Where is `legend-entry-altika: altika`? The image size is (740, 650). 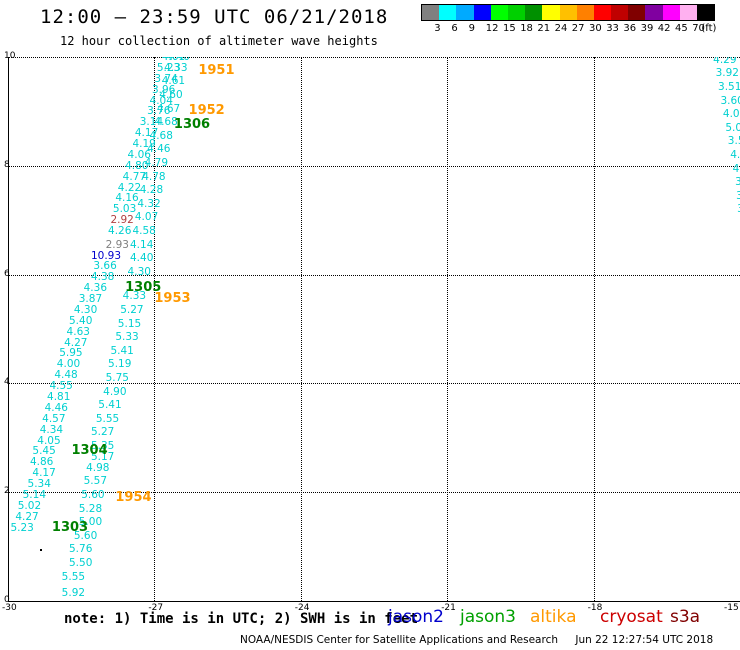 legend-entry-altika: altika is located at coordinates (553, 617).